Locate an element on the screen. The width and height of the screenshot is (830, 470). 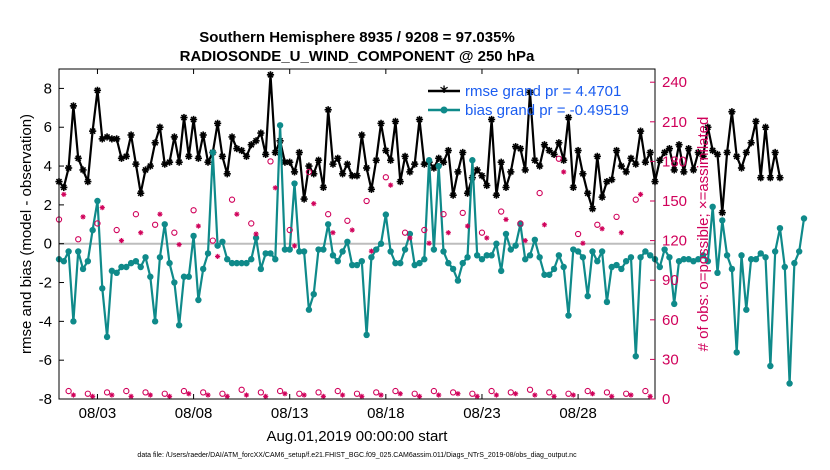
y-right-tick-label: 150 is located at coordinates (674, 201).